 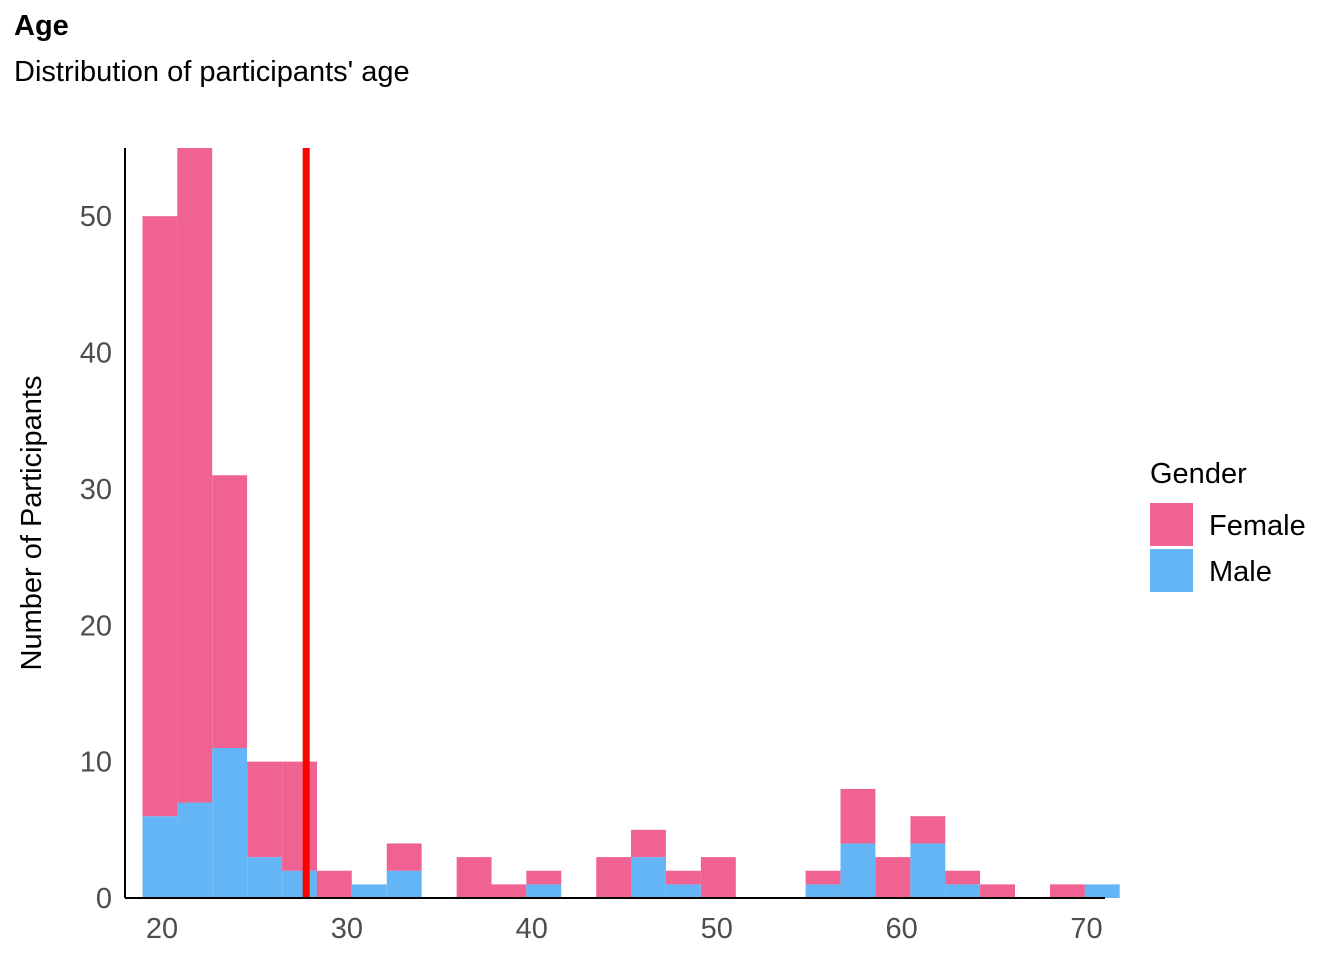 What do you see at coordinates (41, 26) in the screenshot?
I see `chart-title: Age` at bounding box center [41, 26].